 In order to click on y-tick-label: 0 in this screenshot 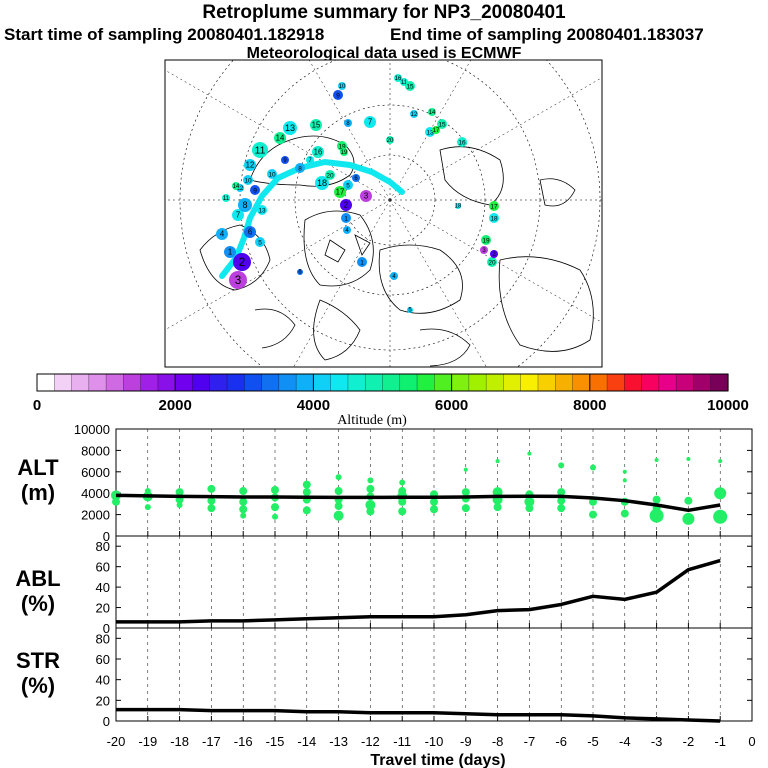, I will do `click(106, 536)`.